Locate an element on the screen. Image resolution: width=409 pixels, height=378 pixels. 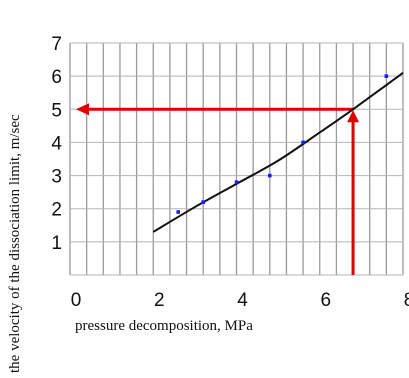
x-tick-label: 2 is located at coordinates (159, 300).